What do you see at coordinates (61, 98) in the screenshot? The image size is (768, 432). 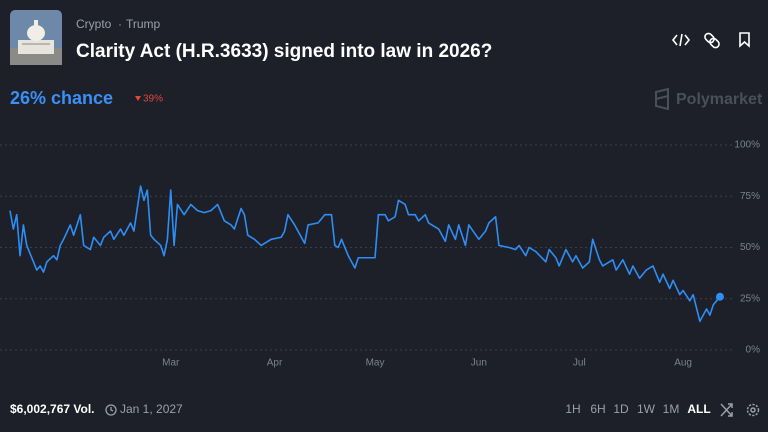 I see `chance: 26% chance` at bounding box center [61, 98].